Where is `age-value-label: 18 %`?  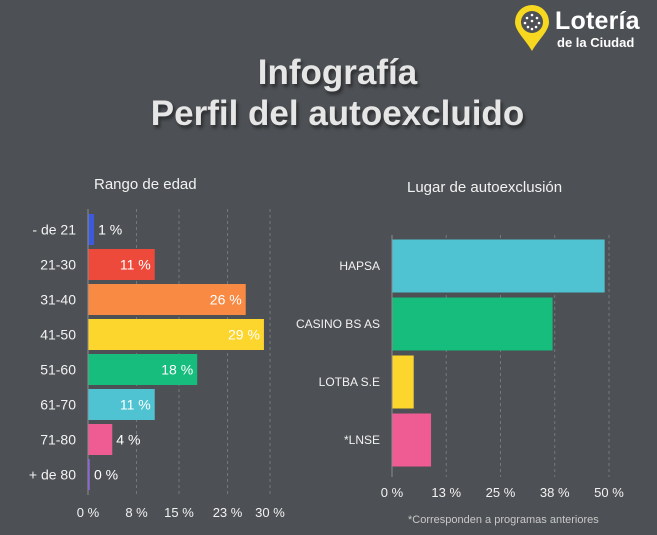
age-value-label: 18 % is located at coordinates (177, 370).